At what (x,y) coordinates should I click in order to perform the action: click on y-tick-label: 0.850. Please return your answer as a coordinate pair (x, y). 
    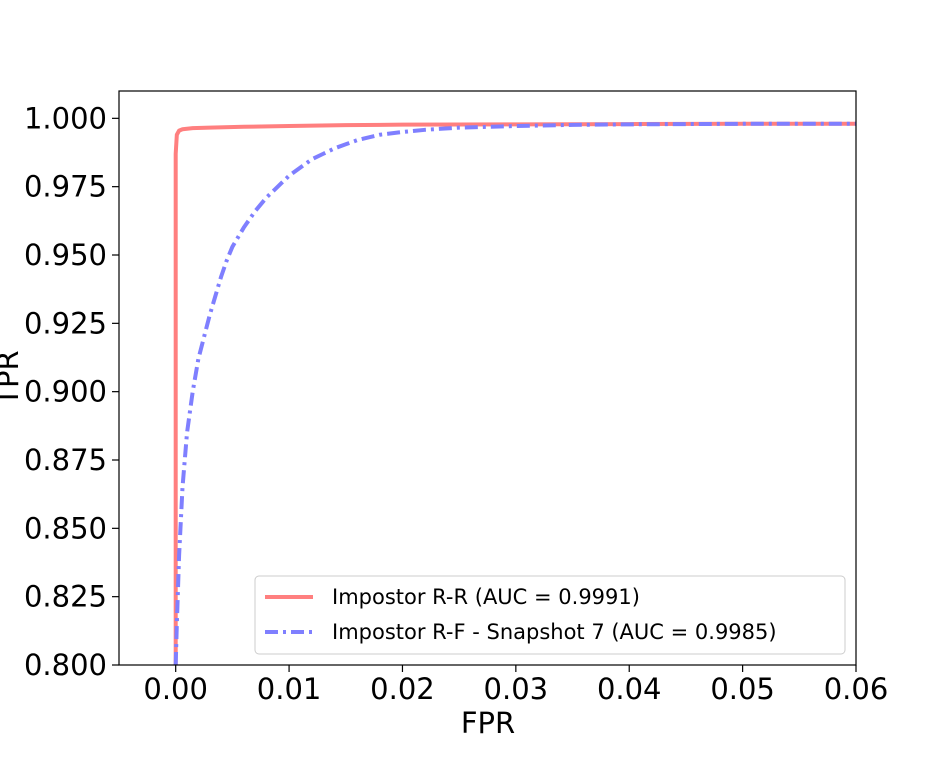
    Looking at the image, I should click on (65, 528).